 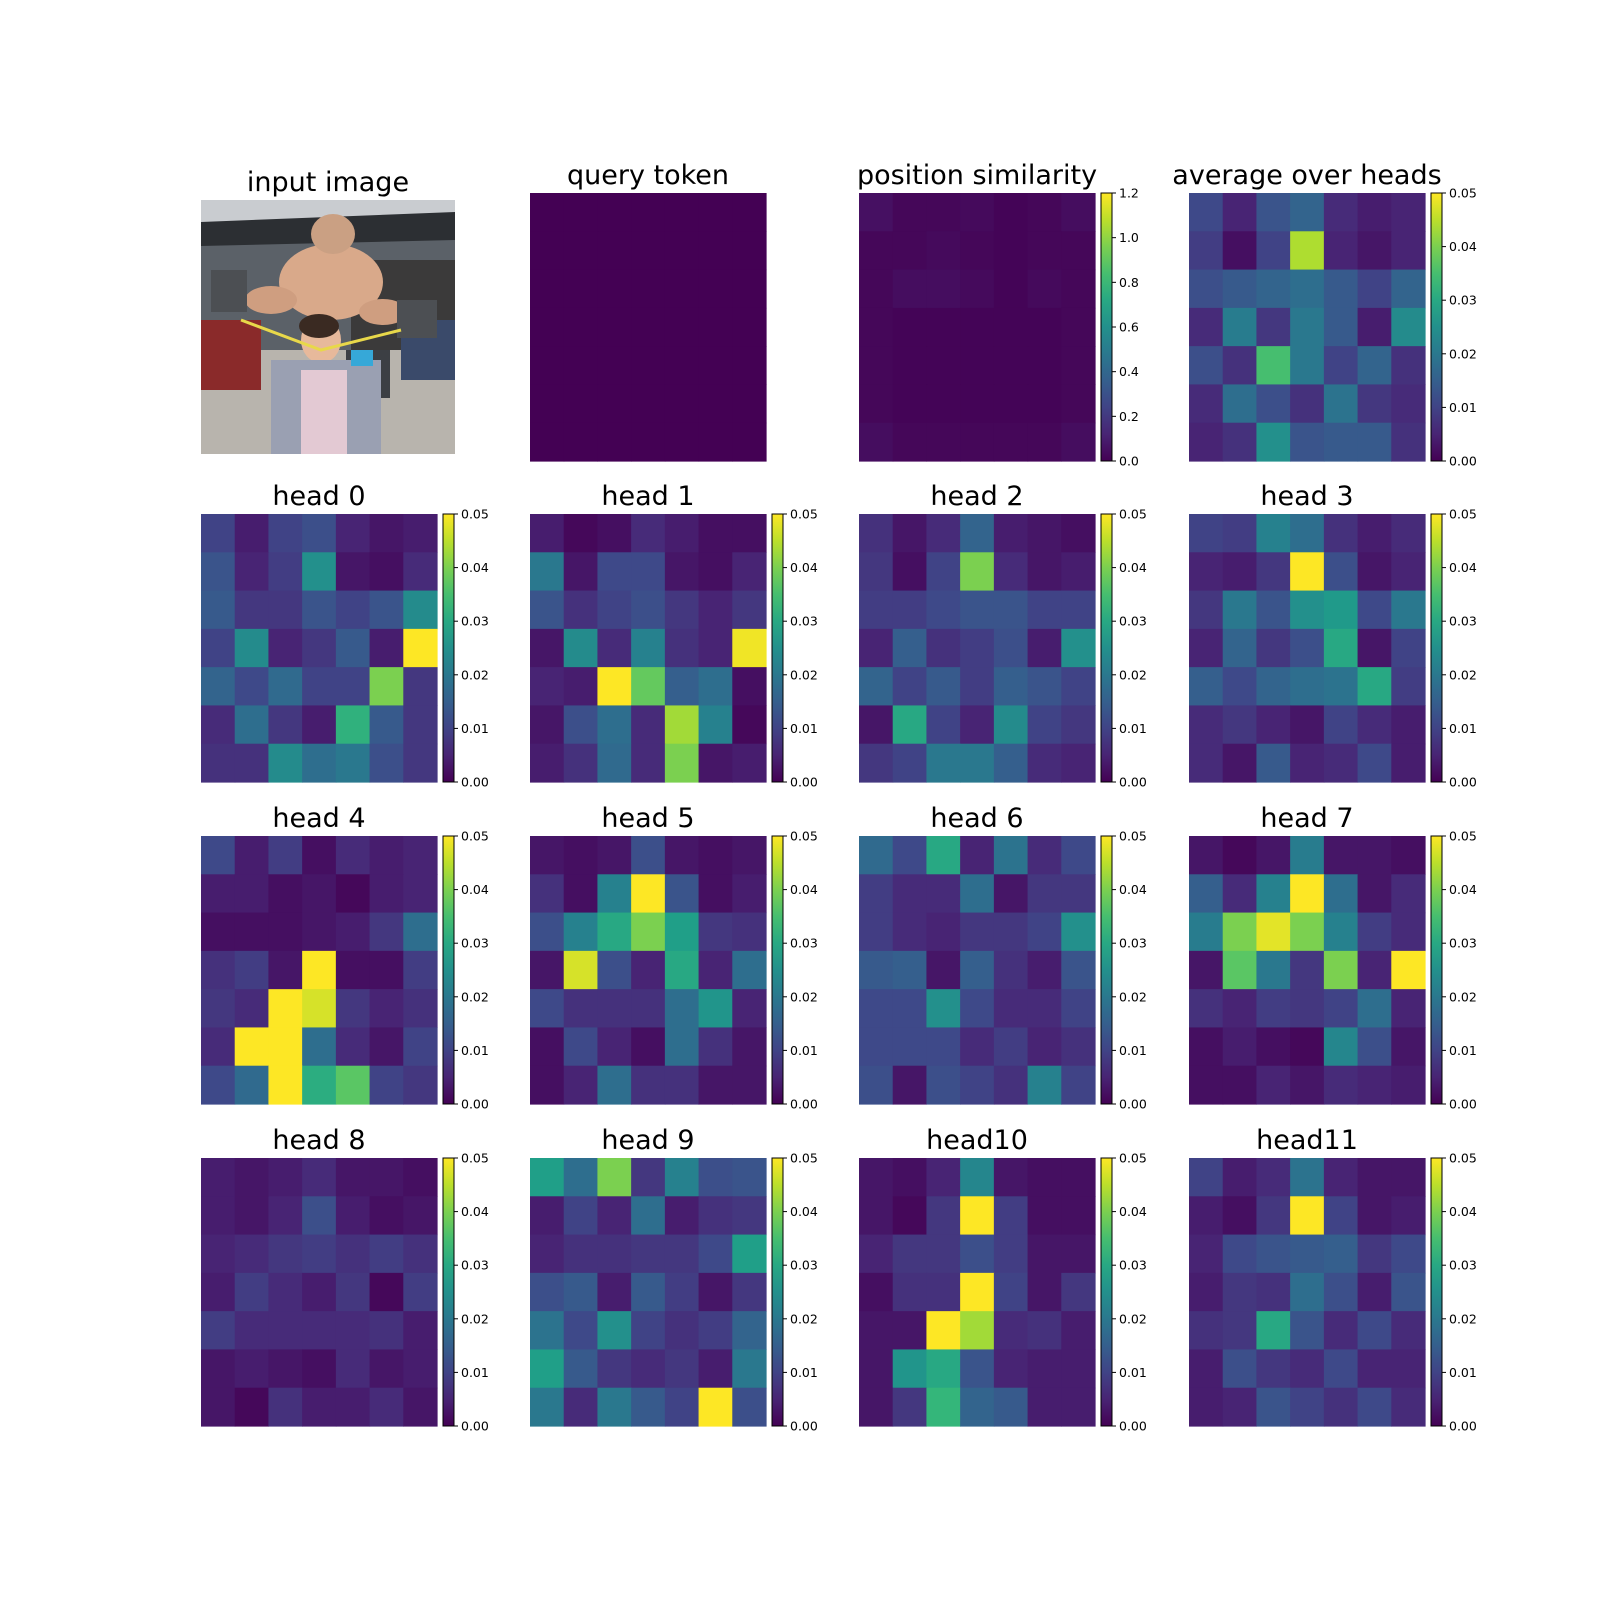 What do you see at coordinates (475, 1211) in the screenshot?
I see `colorbar-tick-label: 0.04` at bounding box center [475, 1211].